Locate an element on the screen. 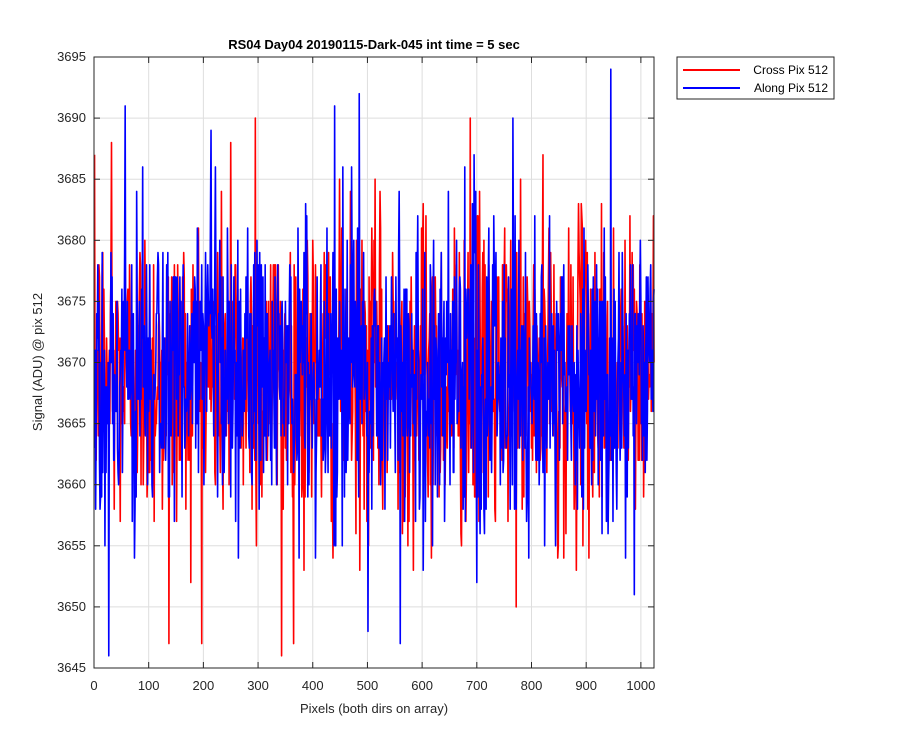 The height and width of the screenshot is (750, 900). x-tick-label: 600 is located at coordinates (422, 685).